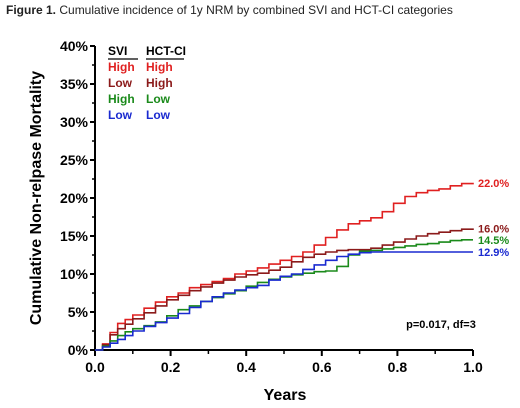 The width and height of the screenshot is (520, 408). I want to click on chart-legend: SVI HCT-CI High High Low High High Low Low Low, so click(147, 83).